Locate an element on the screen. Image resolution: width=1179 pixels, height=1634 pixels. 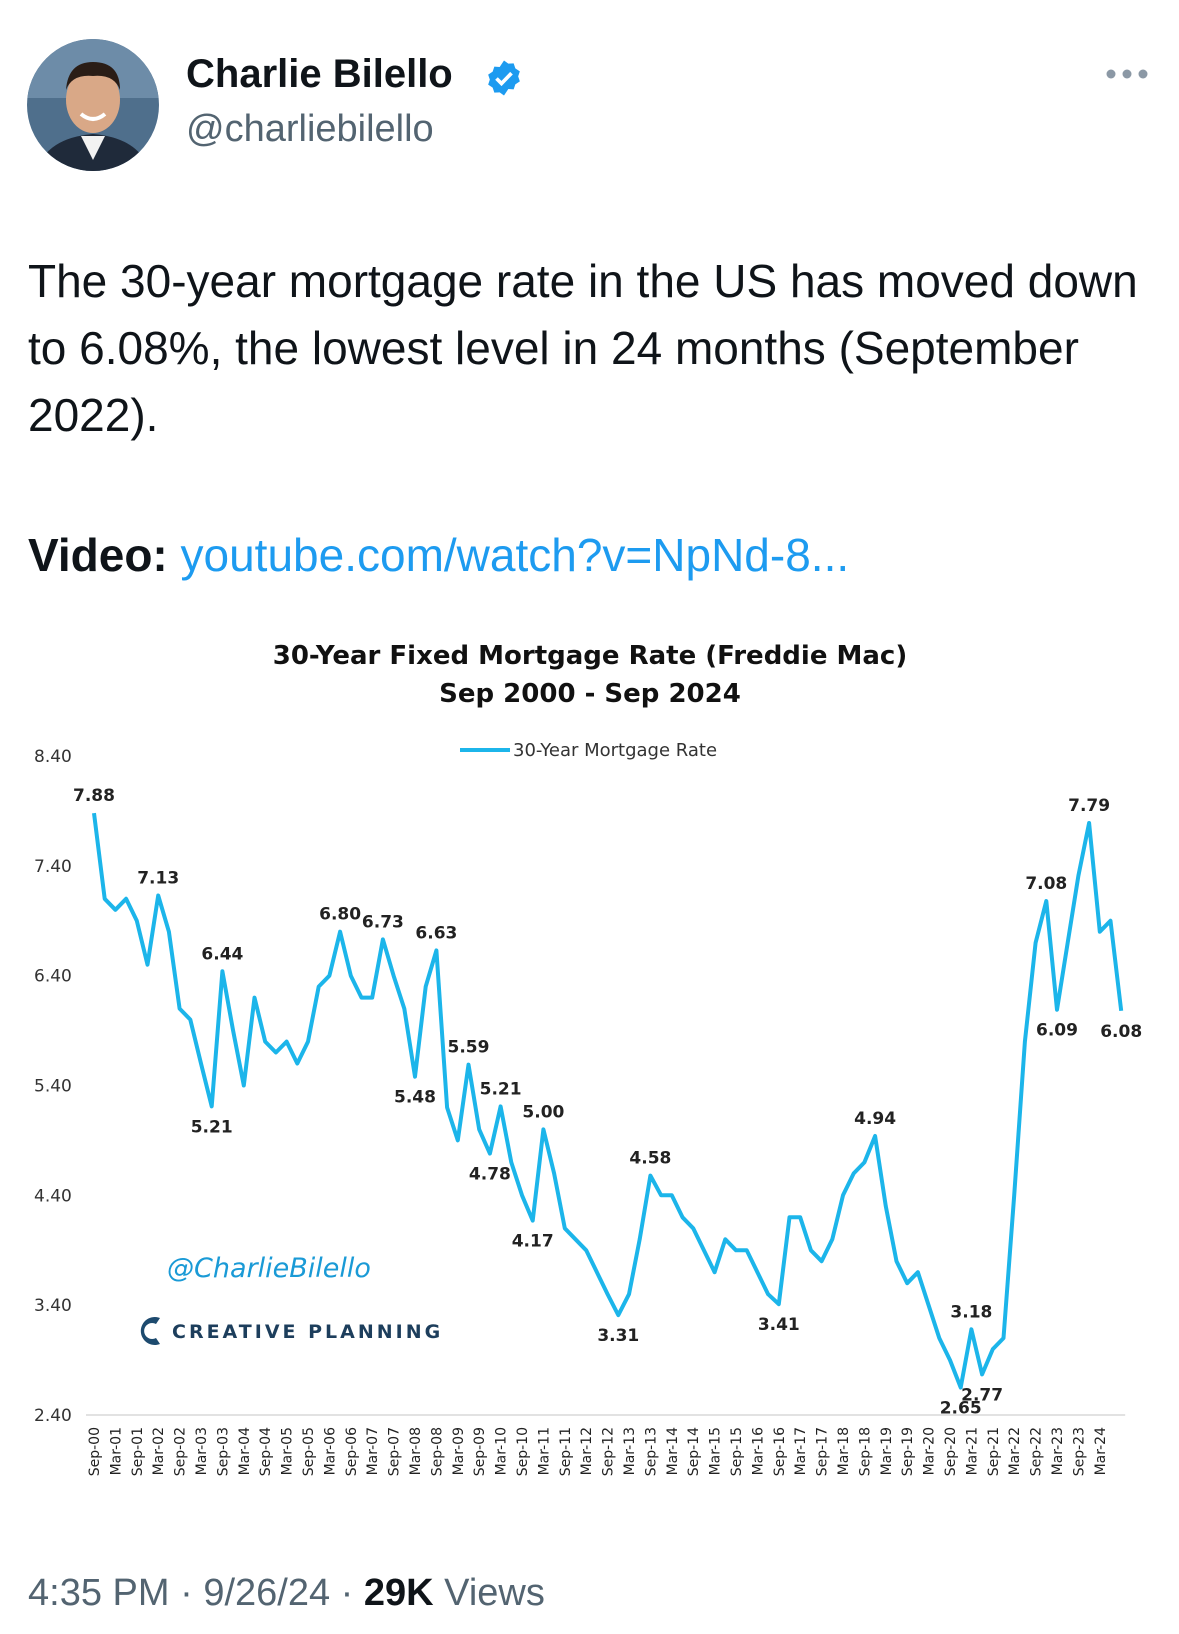
x-tick-label: Mar-19 is located at coordinates (887, 1451).